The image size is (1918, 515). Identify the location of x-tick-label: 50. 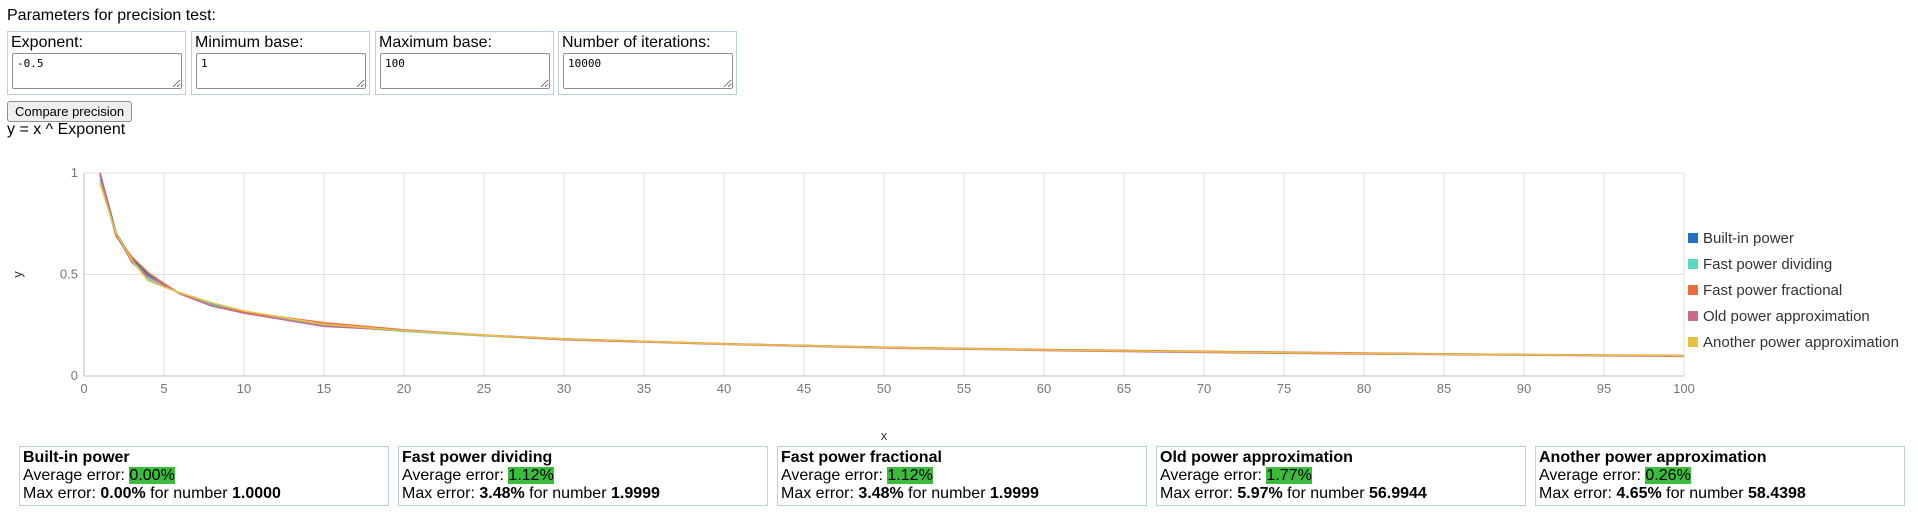
(884, 388).